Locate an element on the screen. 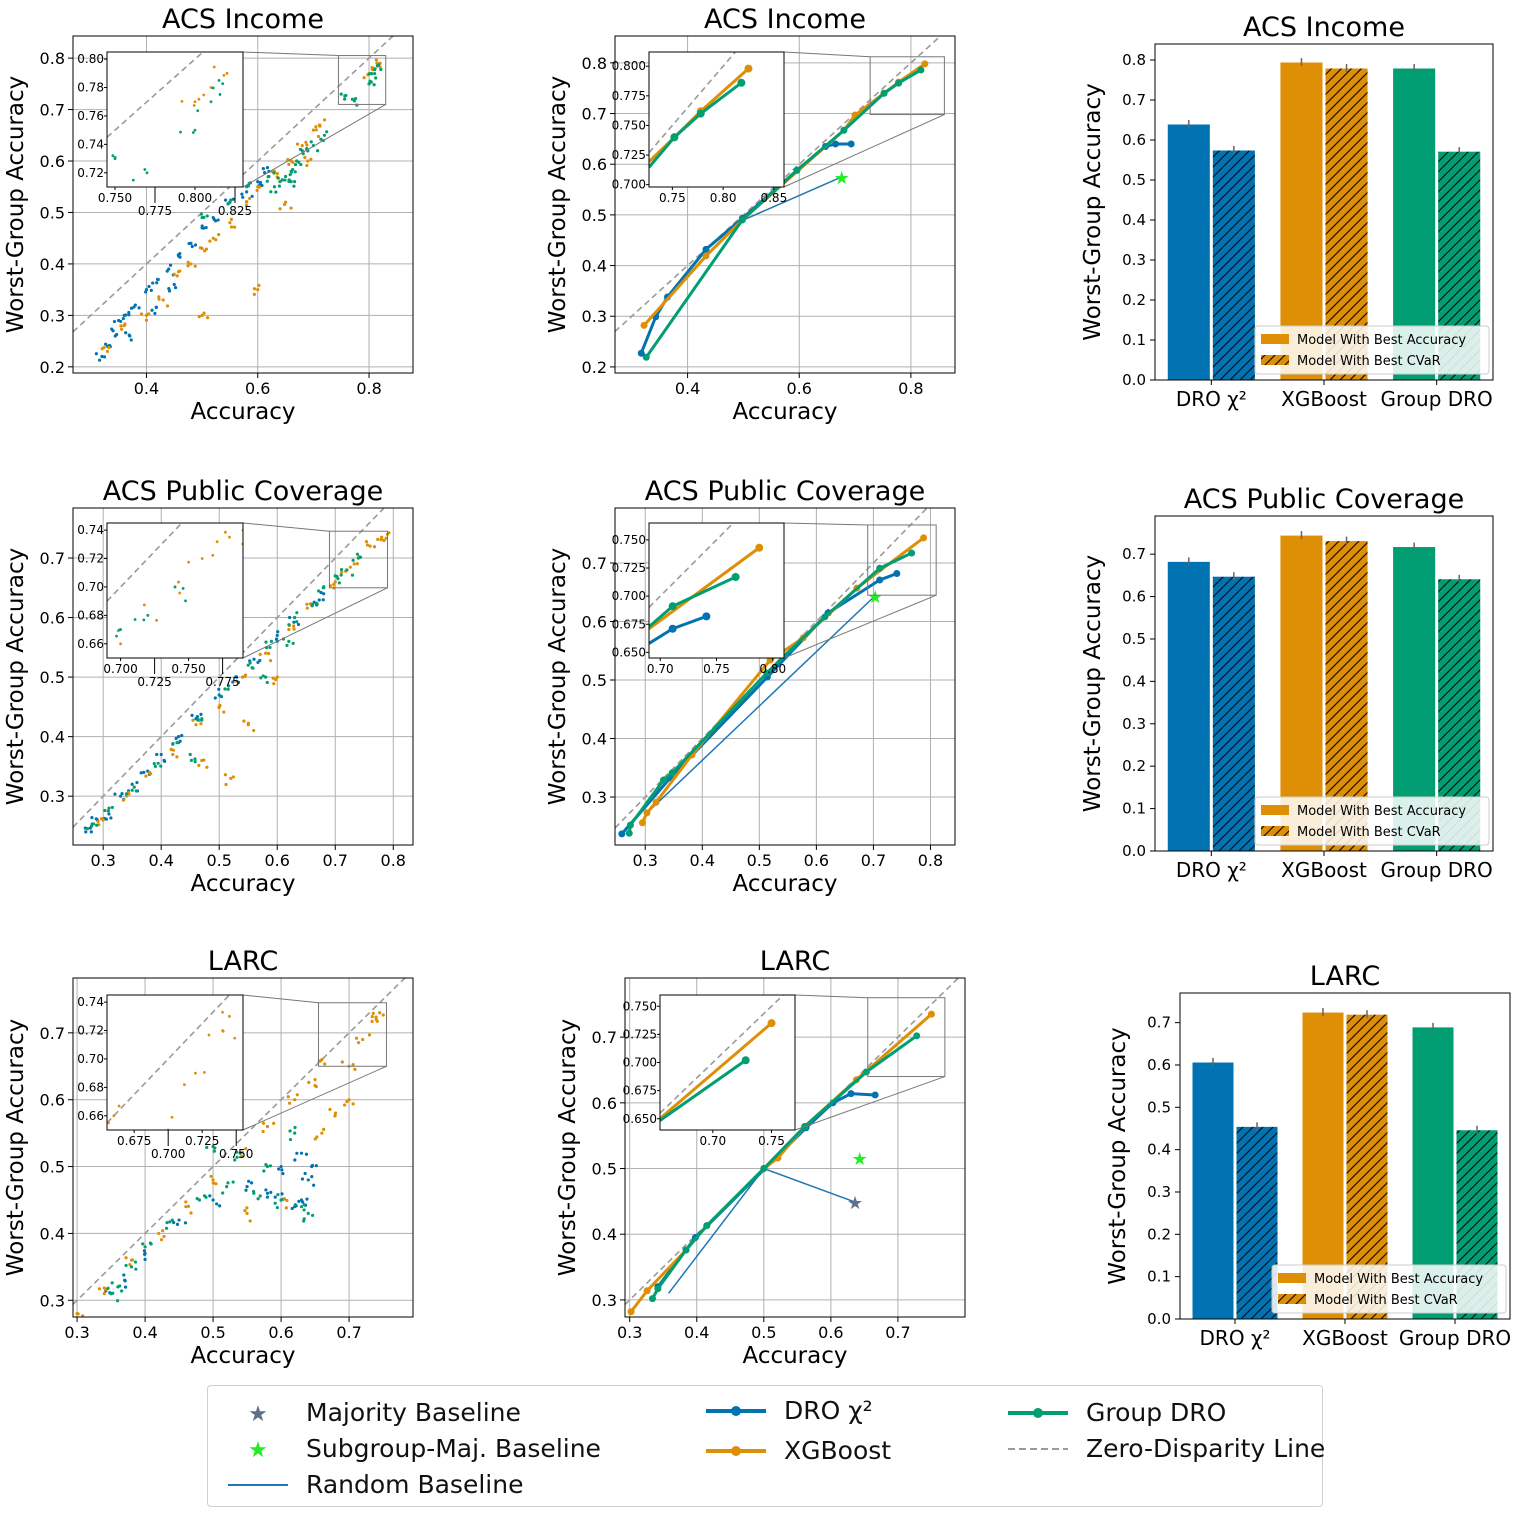 Image resolution: width=1523 pixels, height=1522 pixels. star-icon: ★ is located at coordinates (258, 1449).